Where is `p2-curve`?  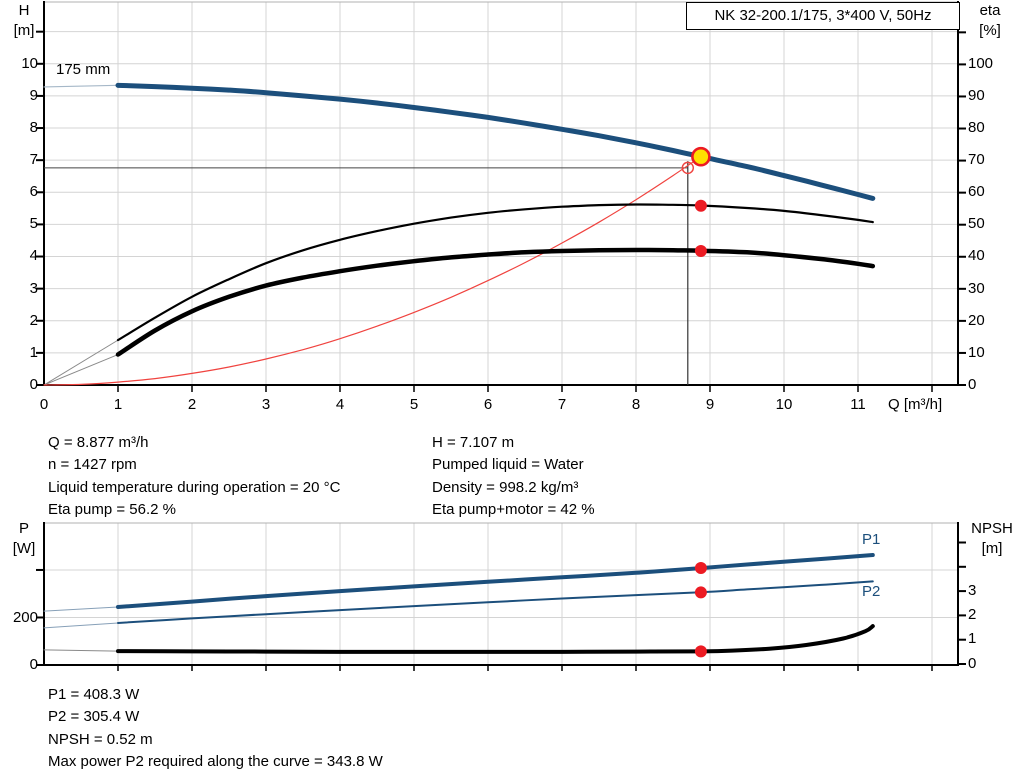
p2-curve is located at coordinates (495, 602).